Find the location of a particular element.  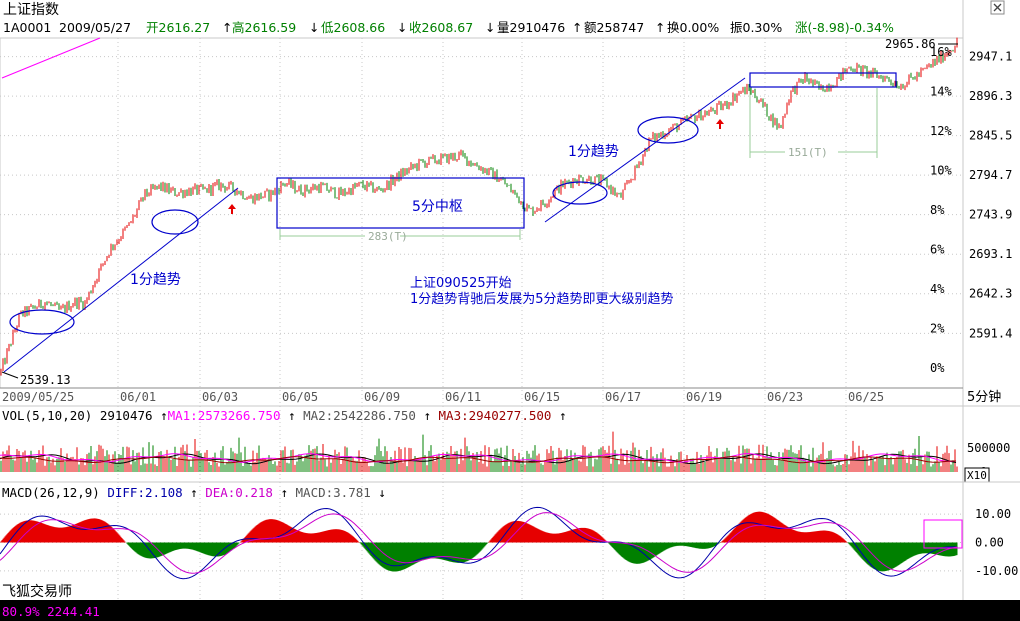

note-2: 1分趋势背驰后发展为5分趋势即更大级别趋势 is located at coordinates (542, 299).